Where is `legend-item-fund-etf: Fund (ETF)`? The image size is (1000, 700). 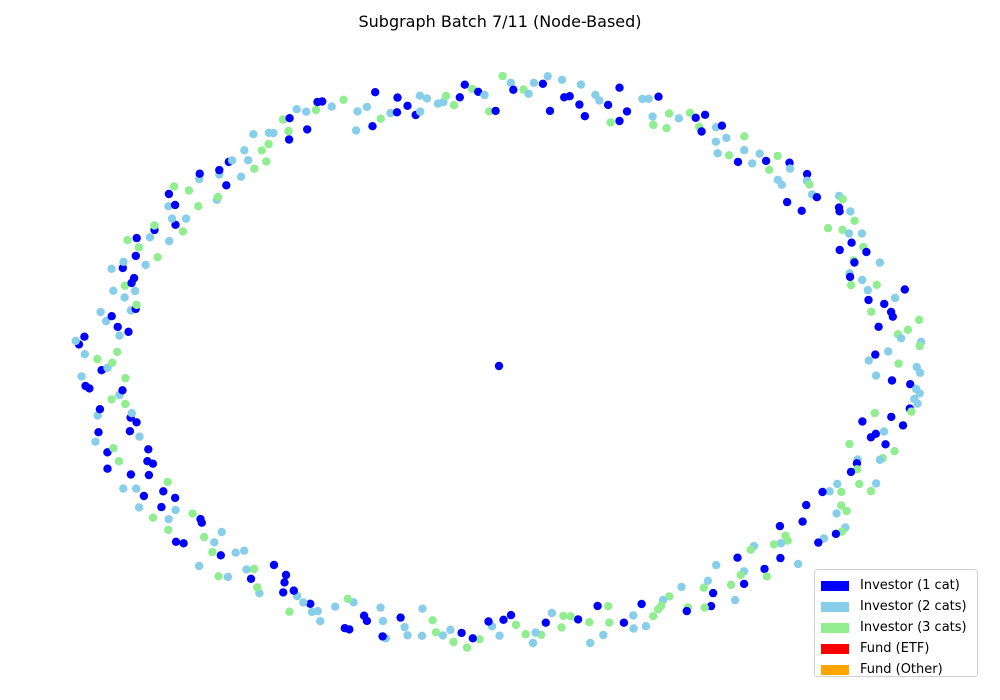
legend-item-fund-etf: Fund (ETF) is located at coordinates (895, 648).